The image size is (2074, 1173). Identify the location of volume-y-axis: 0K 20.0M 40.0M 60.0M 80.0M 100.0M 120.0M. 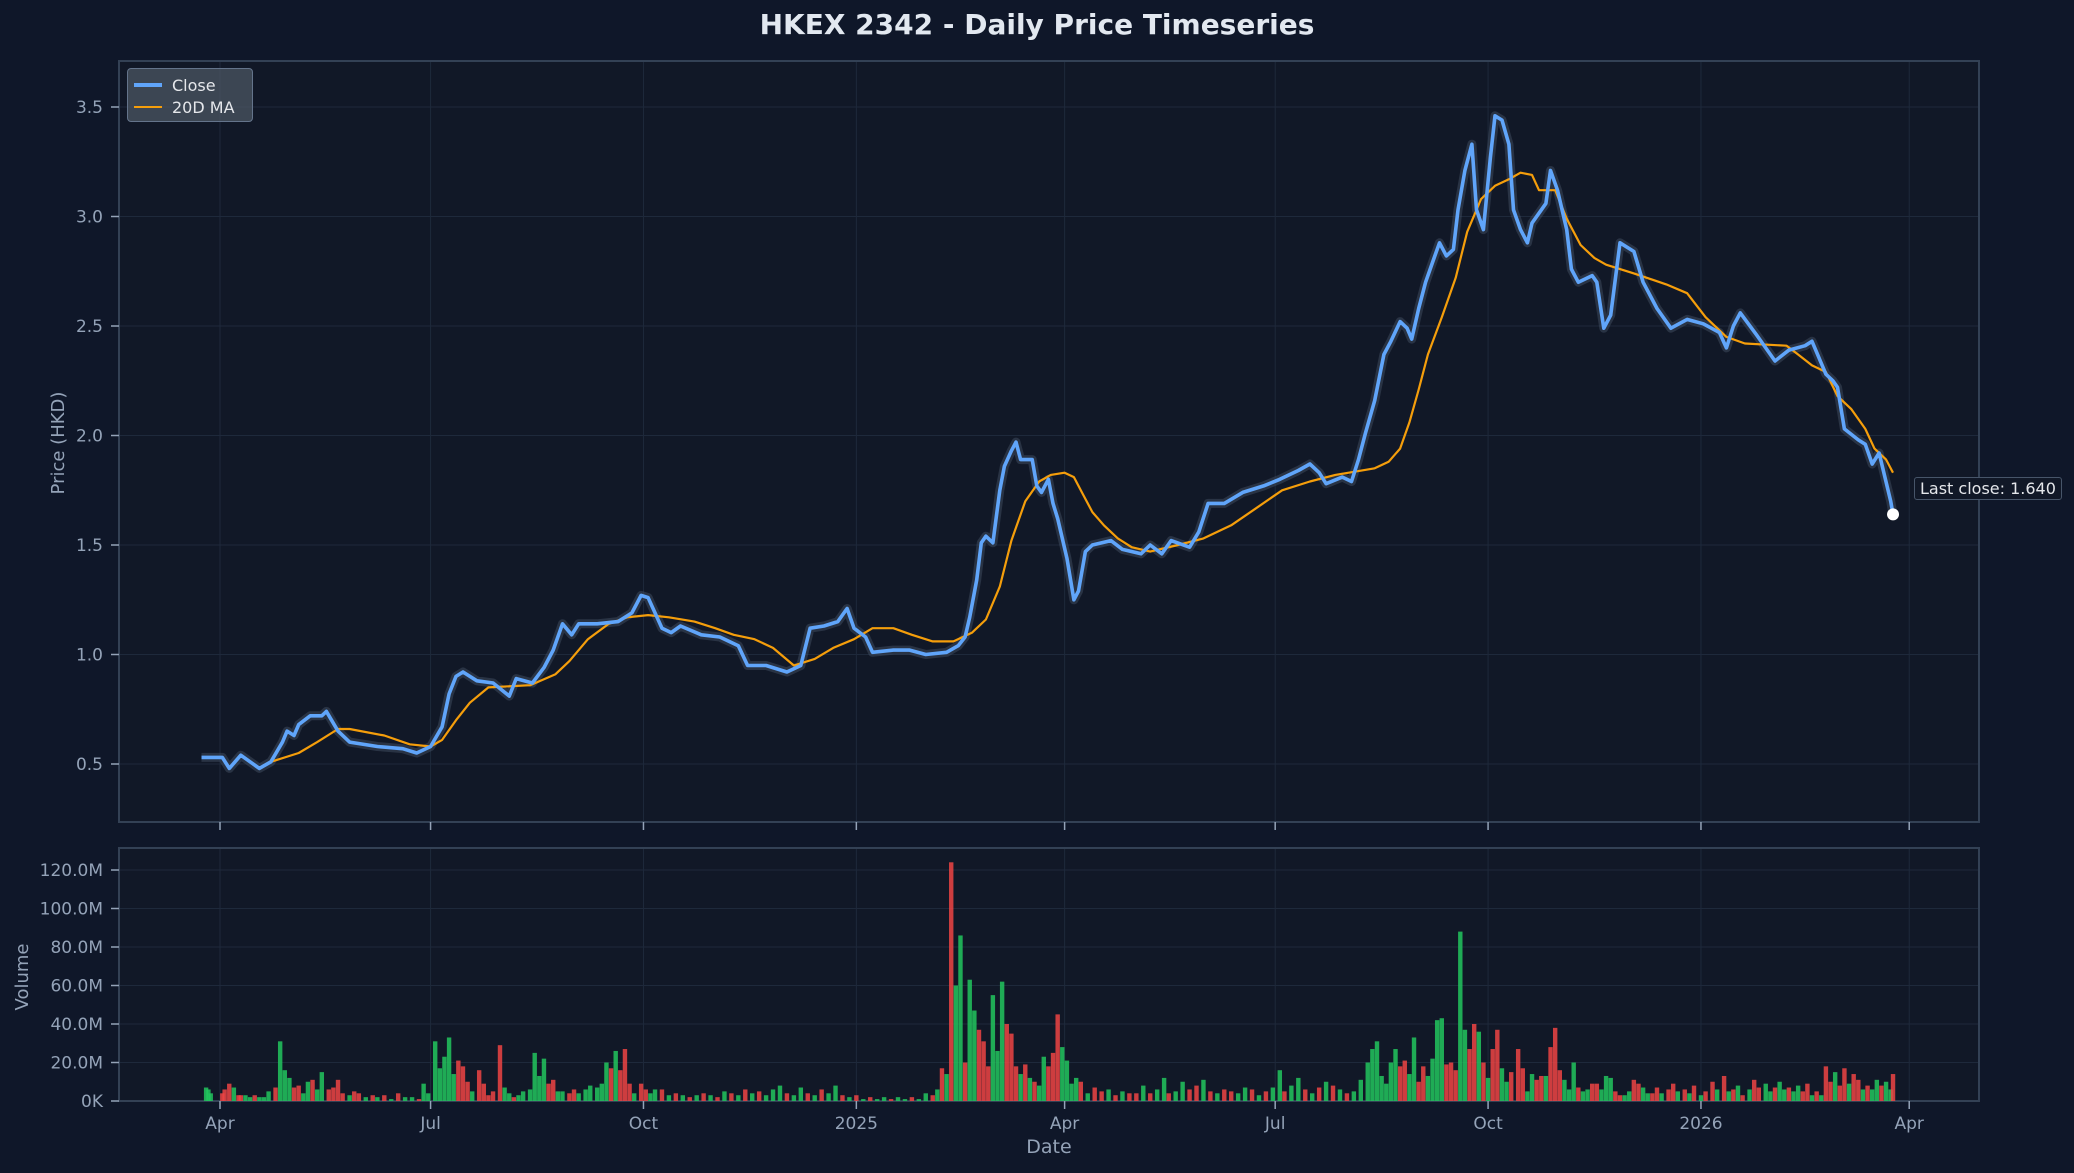
(79, 986).